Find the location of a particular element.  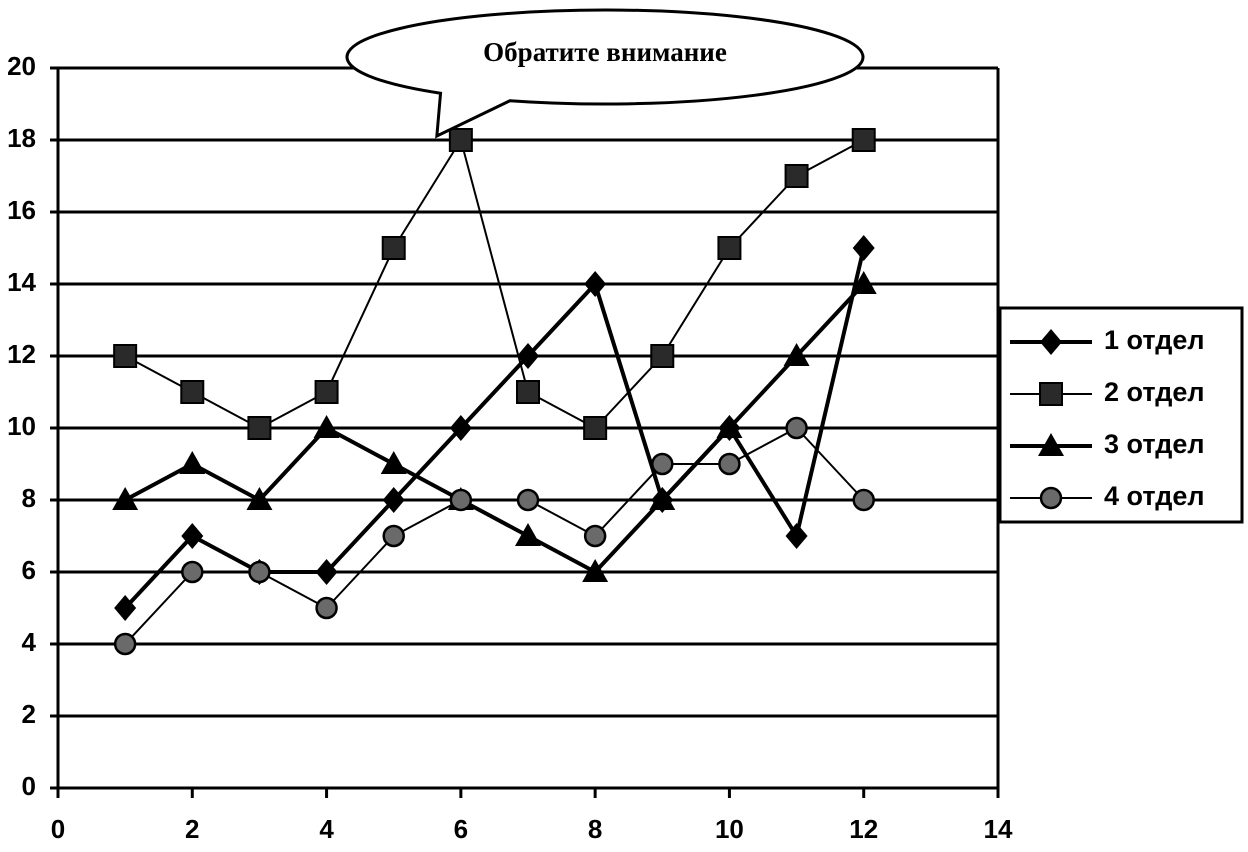

legend-item-4: 4 отдел is located at coordinates (1107, 496).